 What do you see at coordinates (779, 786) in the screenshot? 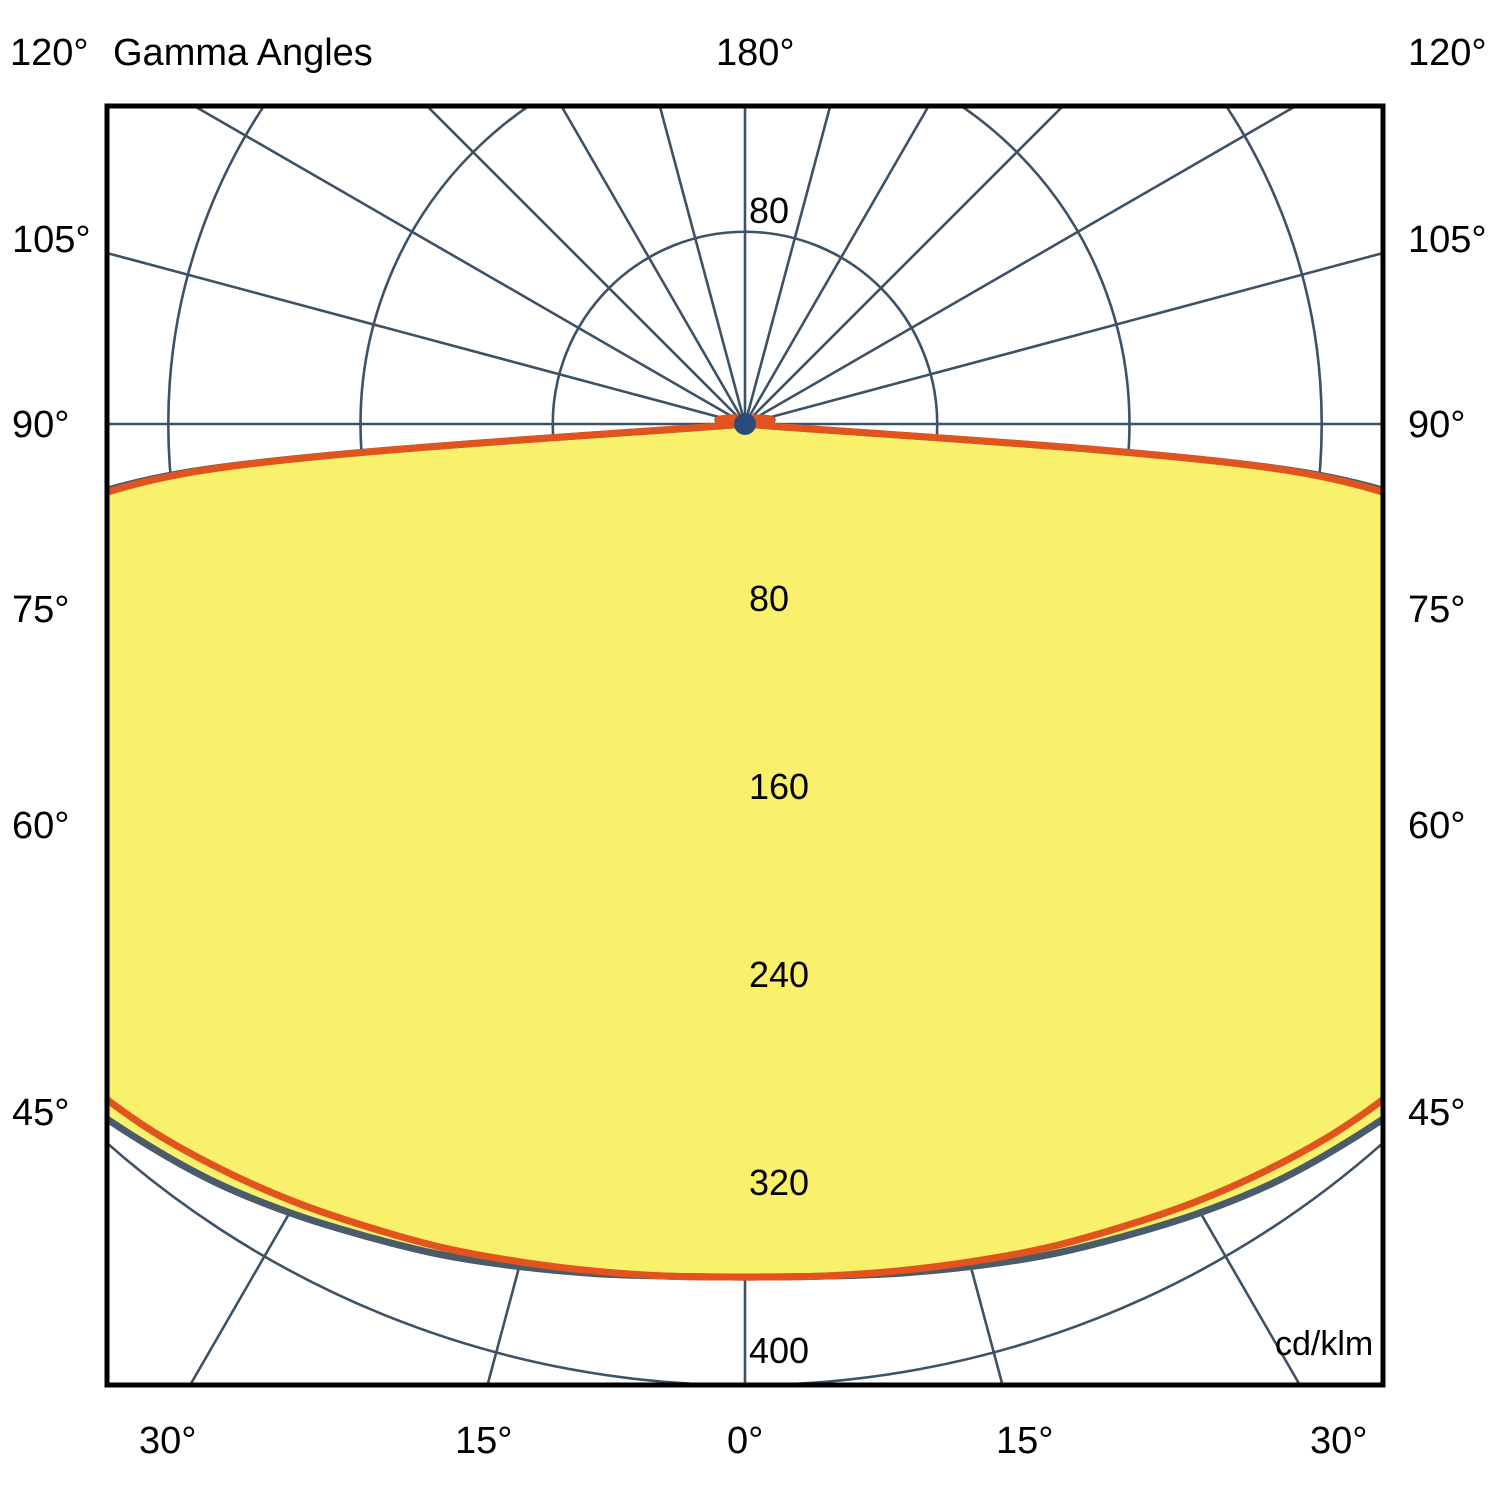
I see `radial-label-160: 160` at bounding box center [779, 786].